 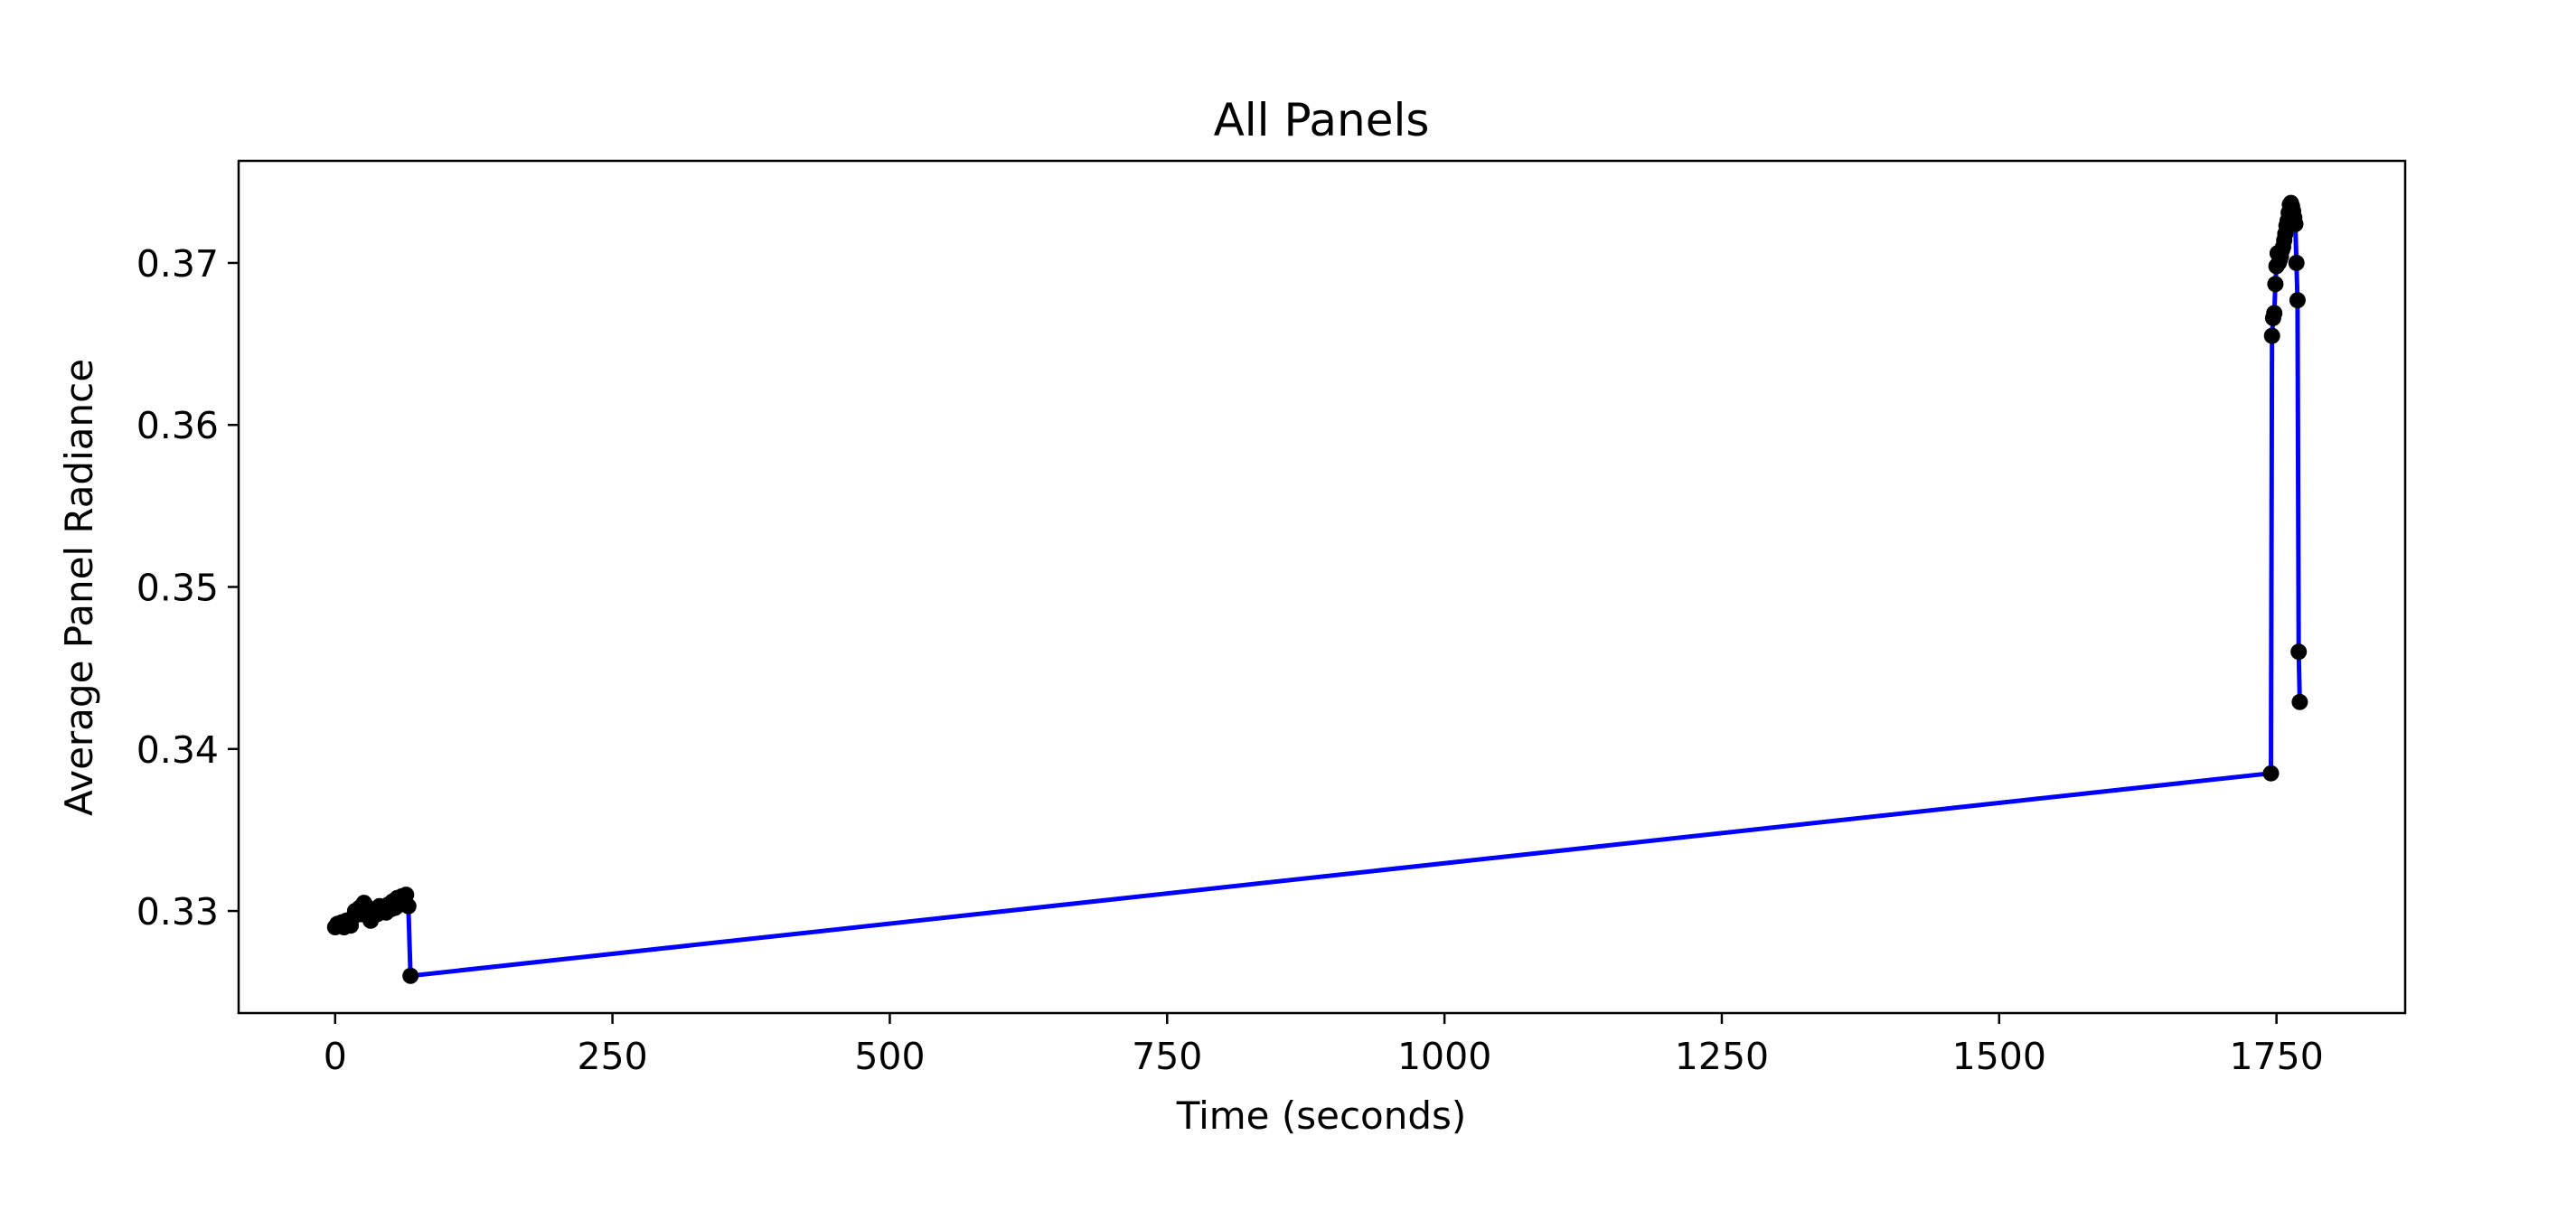 I want to click on y-tick-label: 0.36, so click(x=177, y=425).